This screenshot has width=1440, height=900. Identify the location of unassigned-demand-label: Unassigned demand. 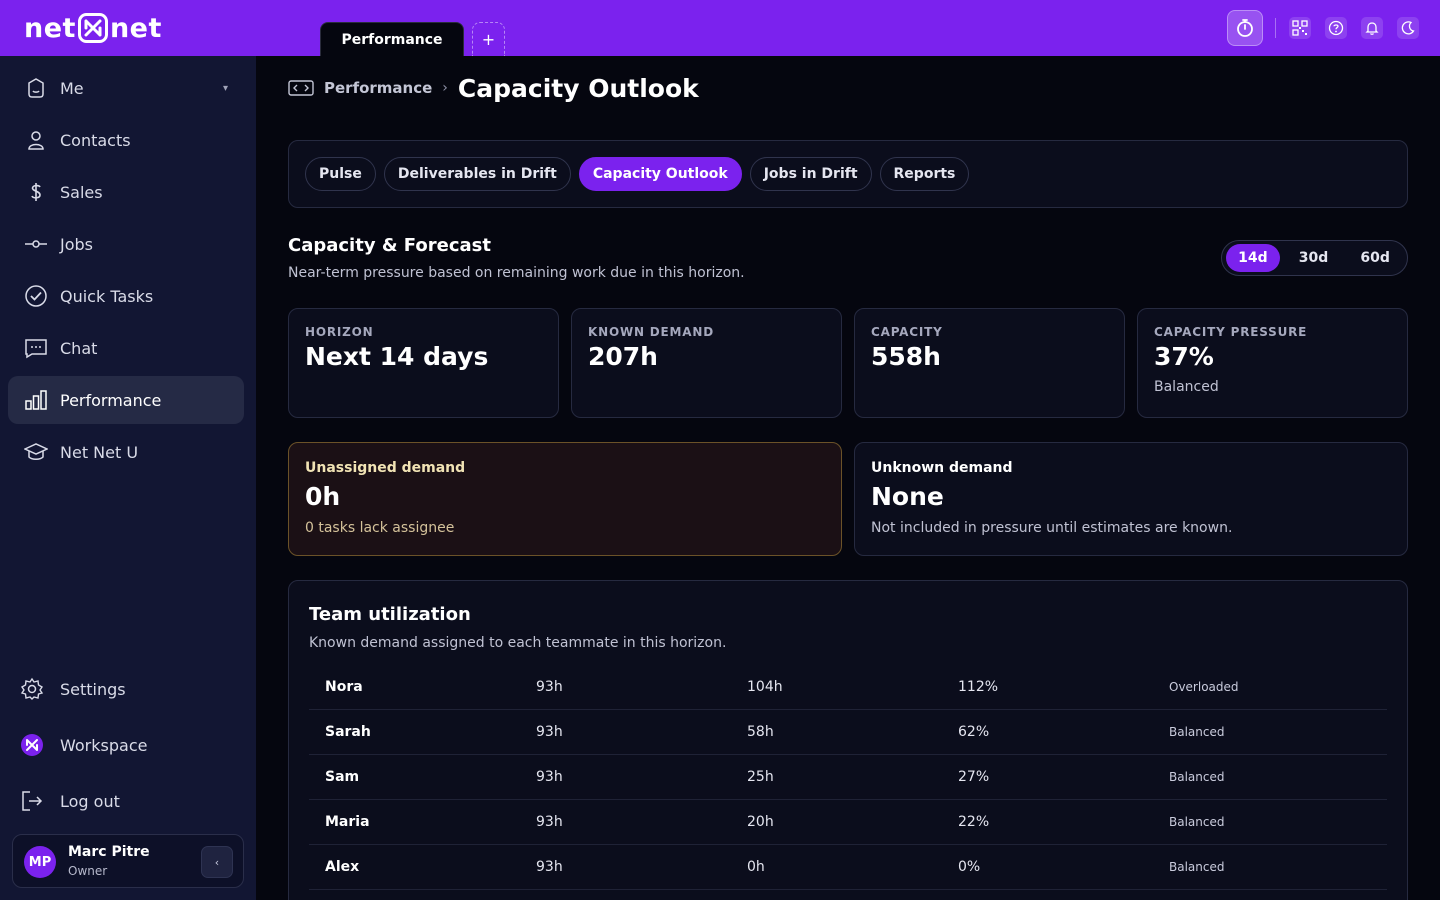
(385, 468).